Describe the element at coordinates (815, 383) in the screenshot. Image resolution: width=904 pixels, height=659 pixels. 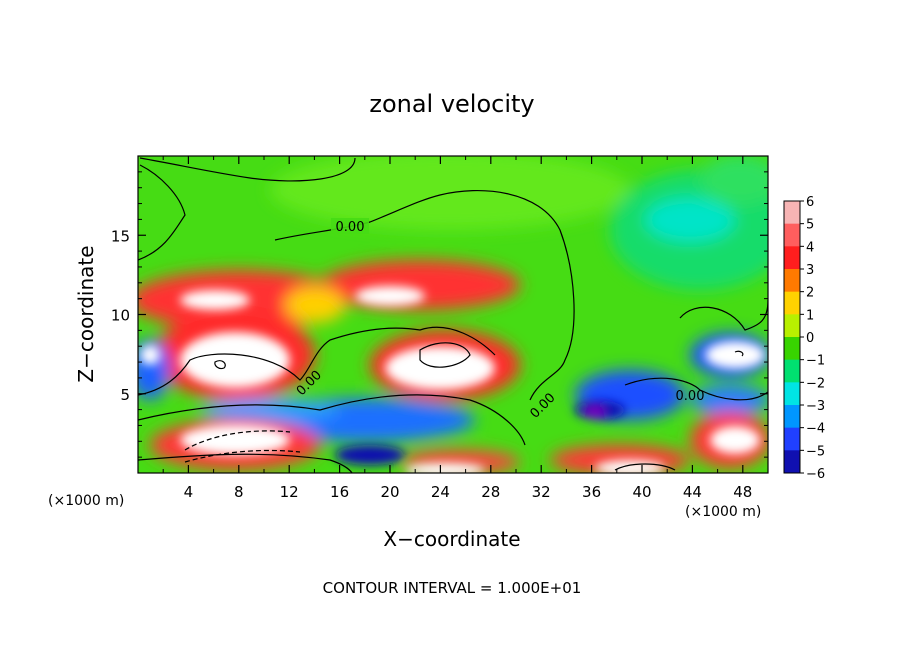
I see `colorbar-label: −2` at that location.